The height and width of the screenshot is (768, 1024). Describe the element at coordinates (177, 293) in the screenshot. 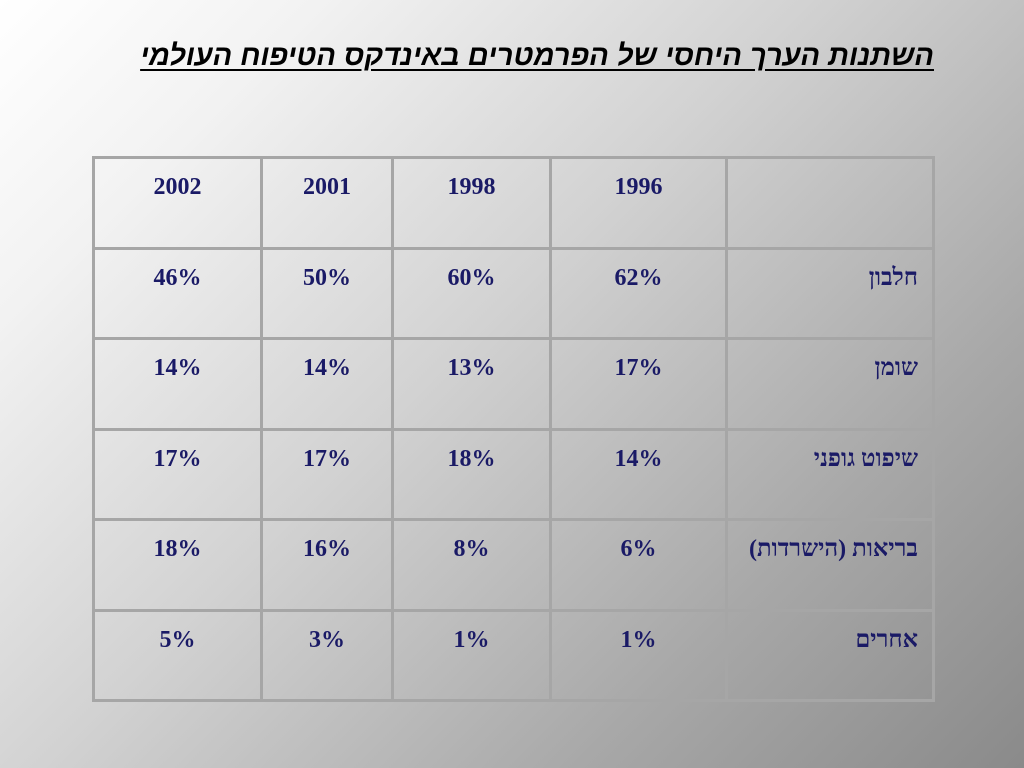

I see `table-cell: 46%` at that location.